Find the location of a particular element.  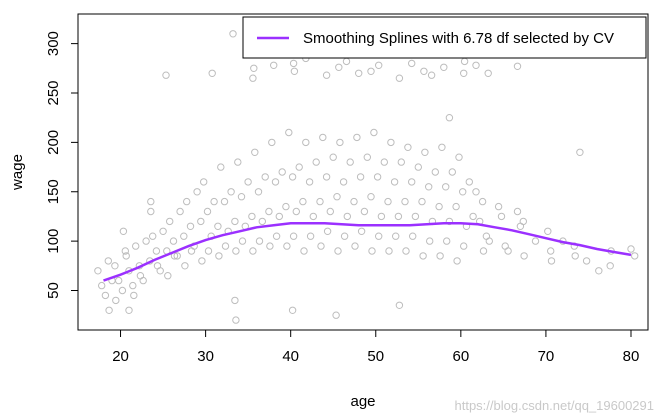

y-tick-label: 200 is located at coordinates (53, 142).